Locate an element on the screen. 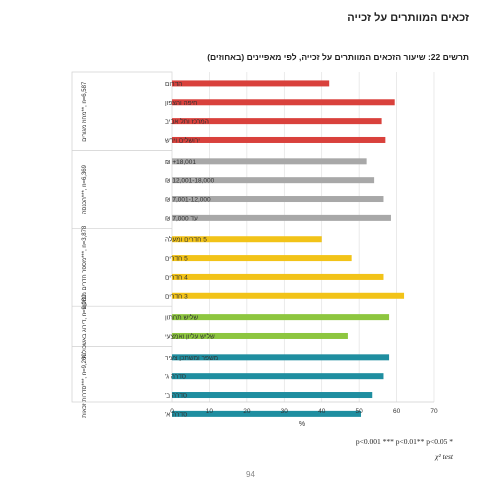 Image resolution: width=501 pixels, height=500 pixels. x-tick-label: 40 is located at coordinates (322, 411).